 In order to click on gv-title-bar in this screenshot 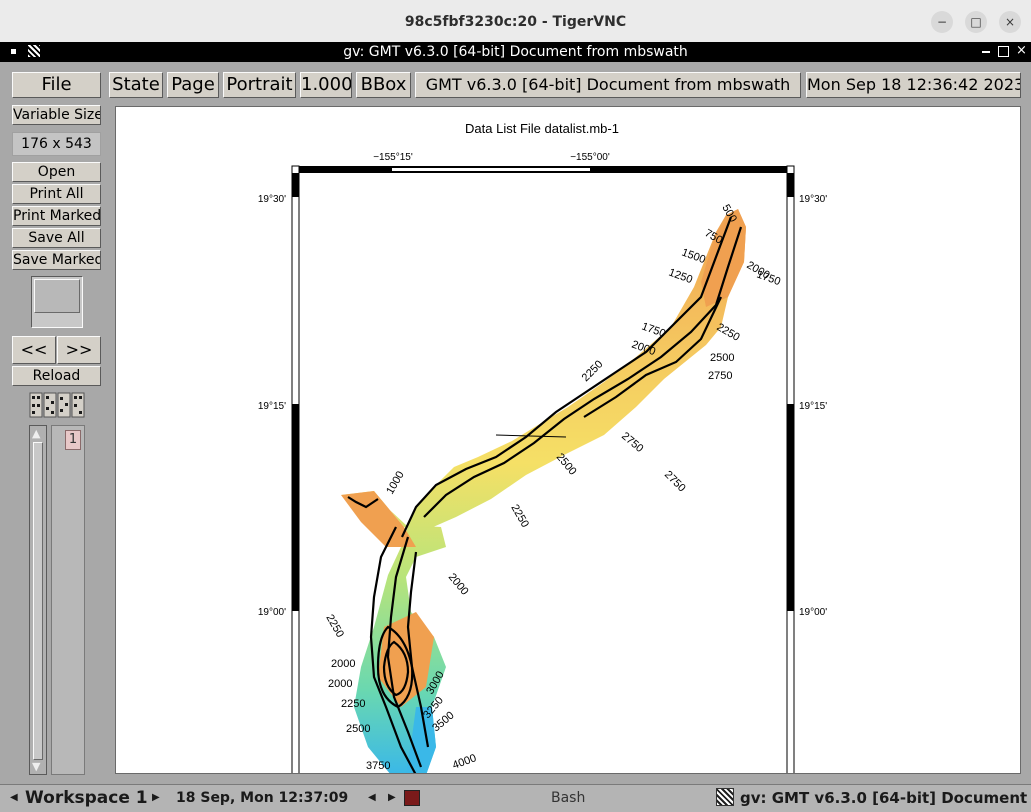, I will do `click(515, 52)`.